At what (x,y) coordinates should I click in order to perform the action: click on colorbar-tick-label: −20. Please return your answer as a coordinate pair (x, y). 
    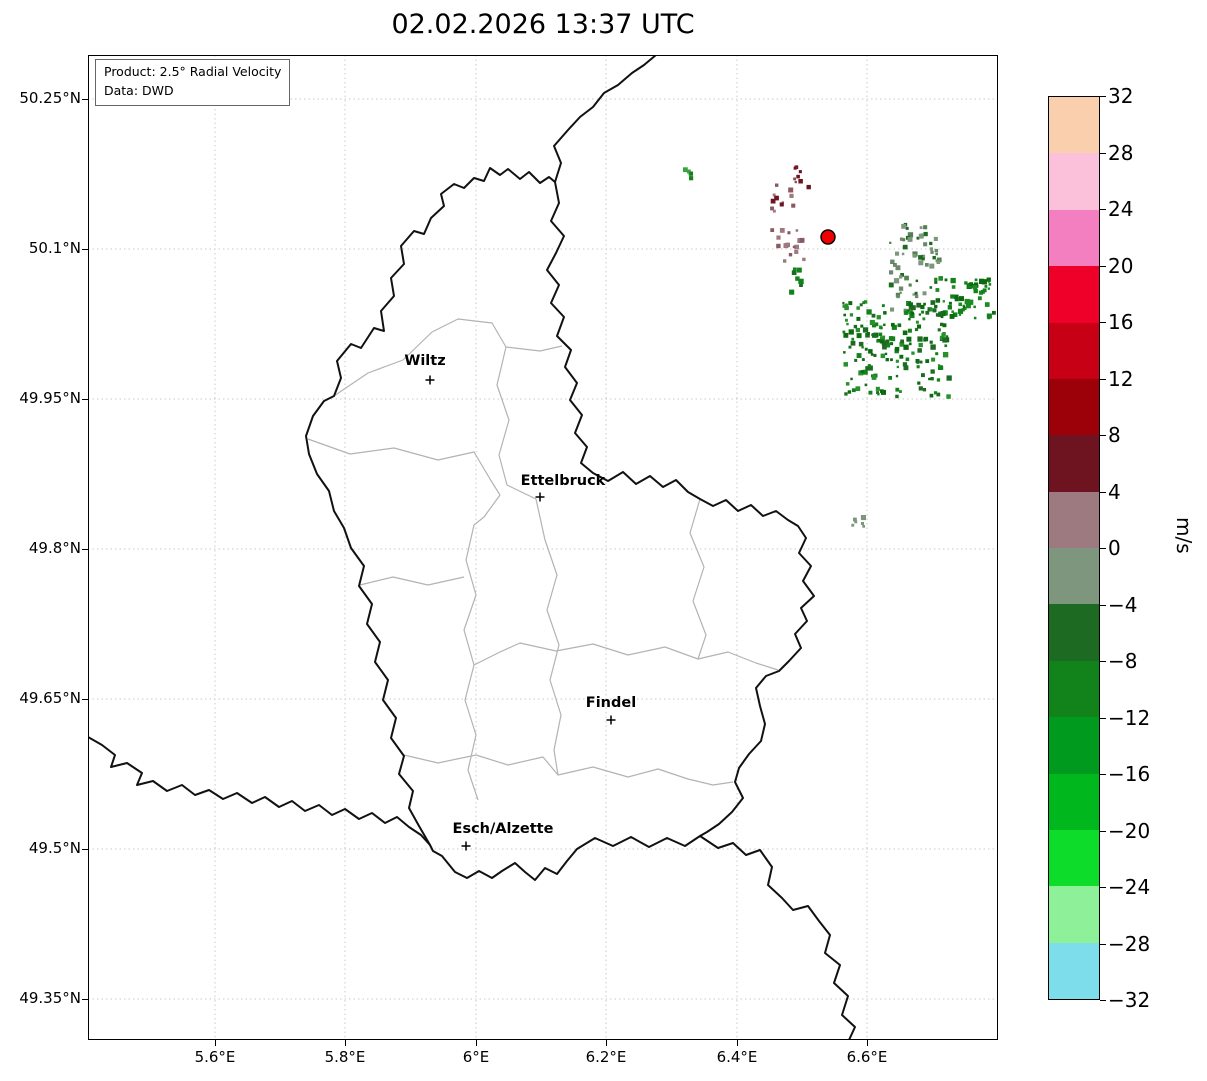
    Looking at the image, I should click on (1129, 830).